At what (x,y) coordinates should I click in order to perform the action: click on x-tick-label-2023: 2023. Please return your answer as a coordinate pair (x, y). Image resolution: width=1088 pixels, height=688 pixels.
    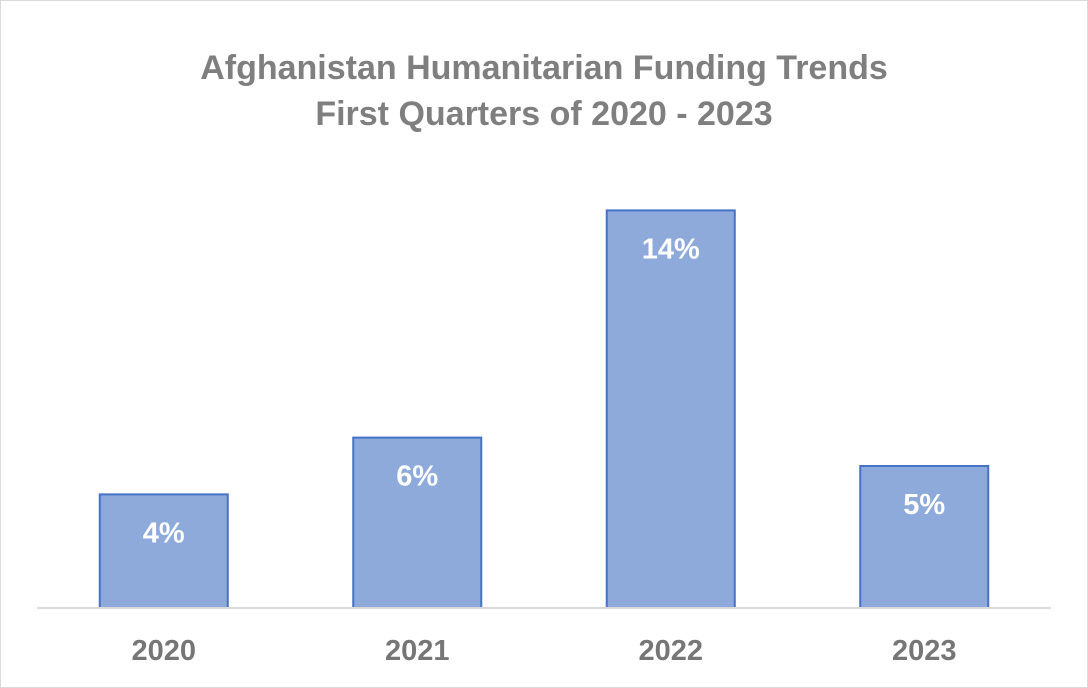
    Looking at the image, I should click on (924, 651).